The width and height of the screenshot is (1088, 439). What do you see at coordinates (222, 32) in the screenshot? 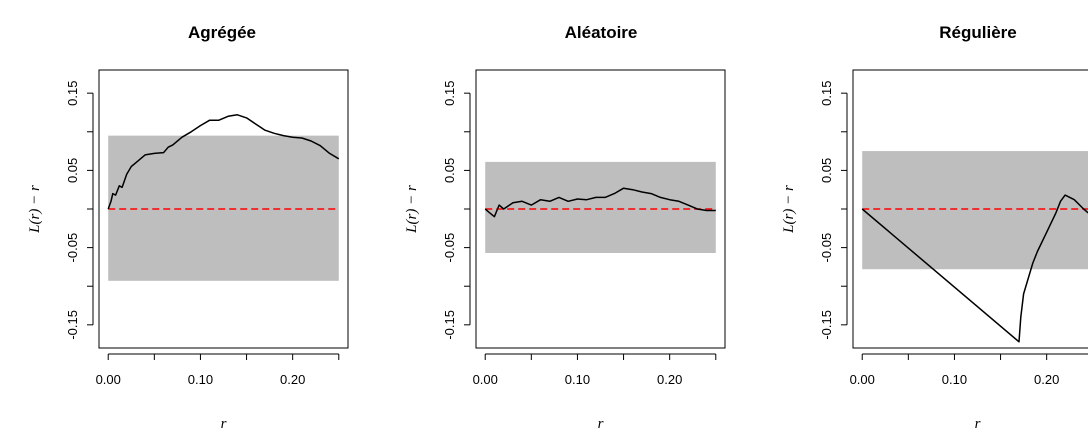
I see `chart-title: Agrégée` at bounding box center [222, 32].